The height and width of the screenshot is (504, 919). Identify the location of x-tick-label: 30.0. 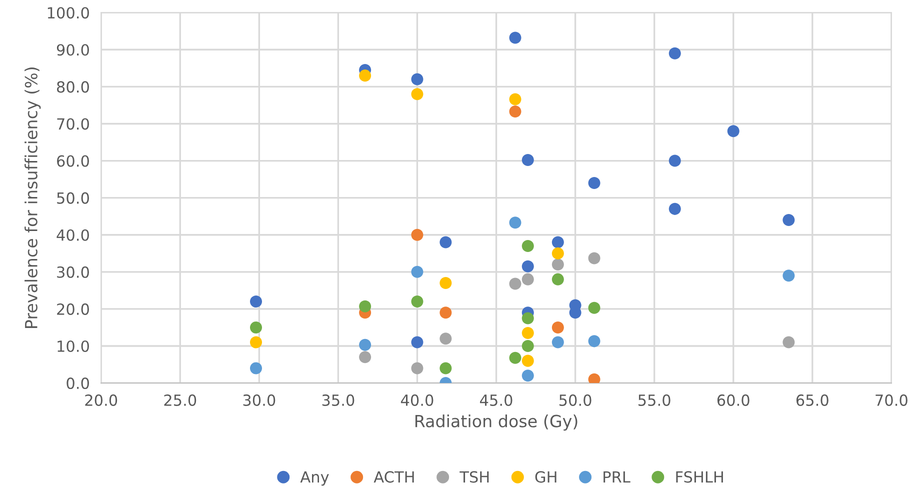
(259, 400).